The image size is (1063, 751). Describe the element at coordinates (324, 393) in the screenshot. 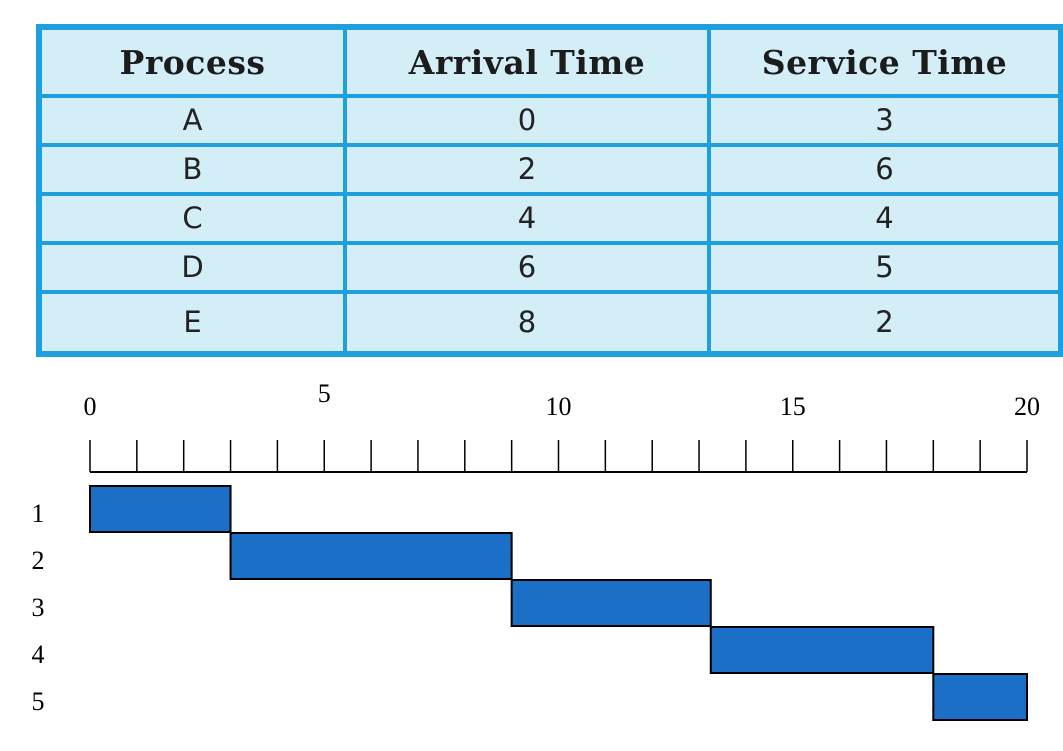

I see `tick-label: 5` at that location.